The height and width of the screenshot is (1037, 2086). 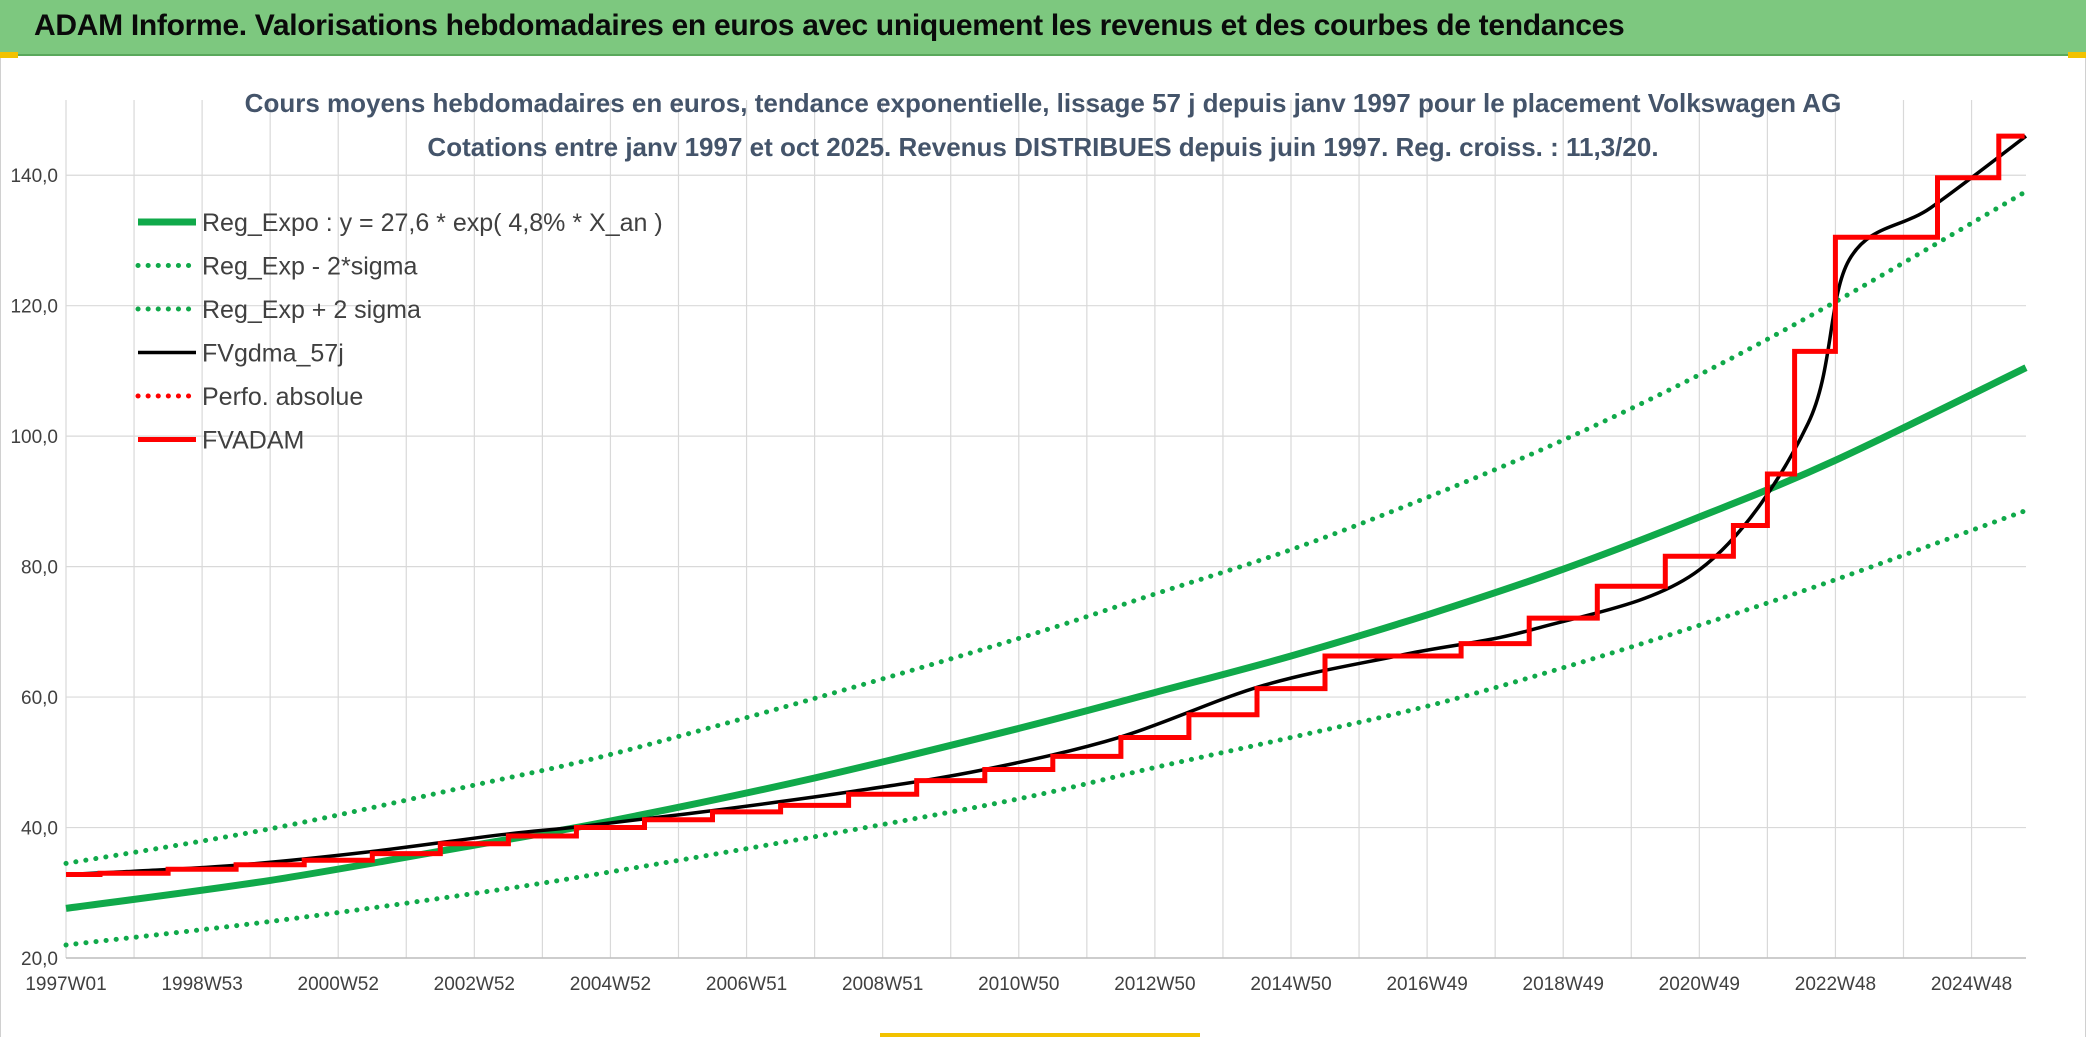 What do you see at coordinates (432, 223) in the screenshot?
I see `legend-label-0: Reg_Expo : y = 27,6 * exp( 4,8% * X_an )` at bounding box center [432, 223].